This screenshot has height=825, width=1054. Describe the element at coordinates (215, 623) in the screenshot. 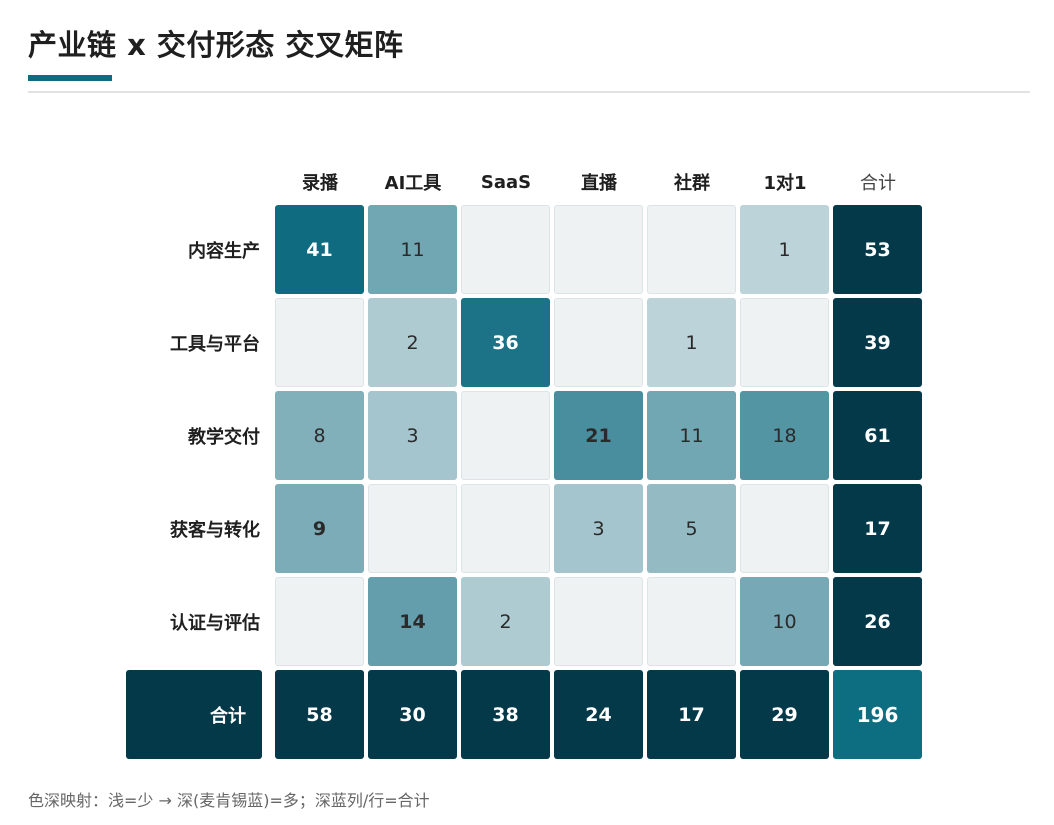

I see `row-header: 认证与评估` at that location.